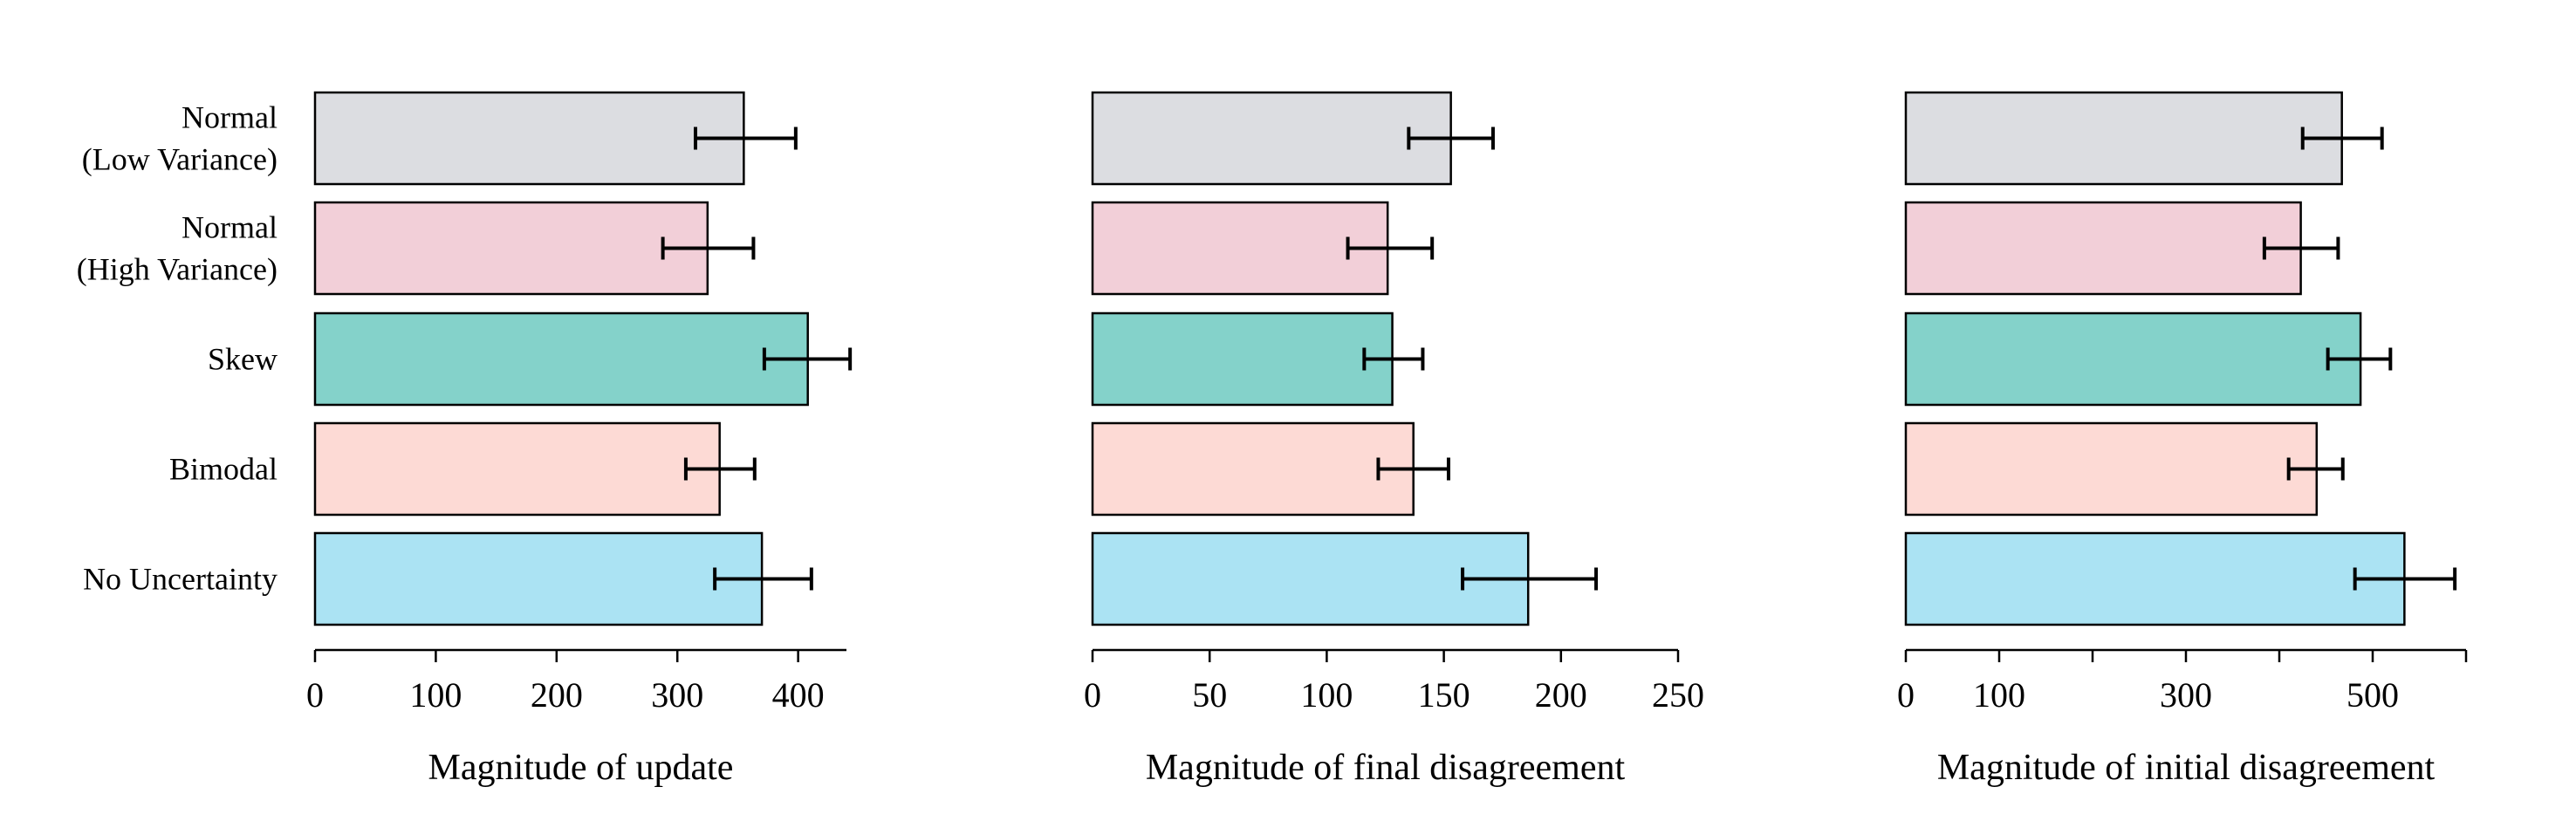  Describe the element at coordinates (1444, 695) in the screenshot. I see `x-tick-label: 150` at that location.